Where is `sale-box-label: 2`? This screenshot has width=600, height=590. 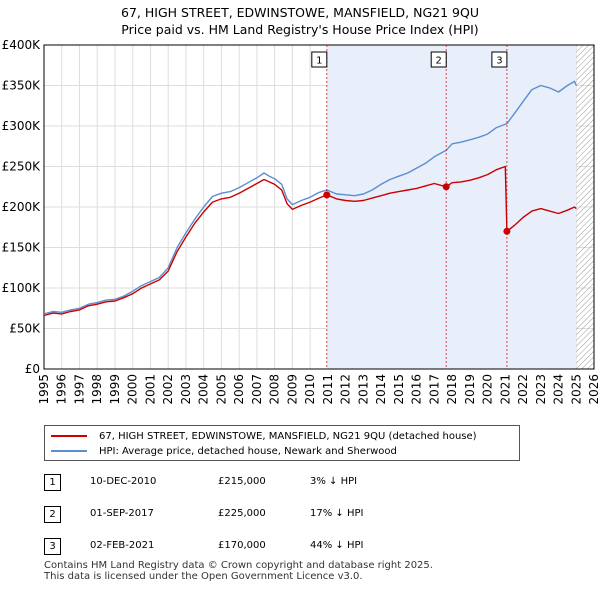 sale-box-label: 2 is located at coordinates (439, 61).